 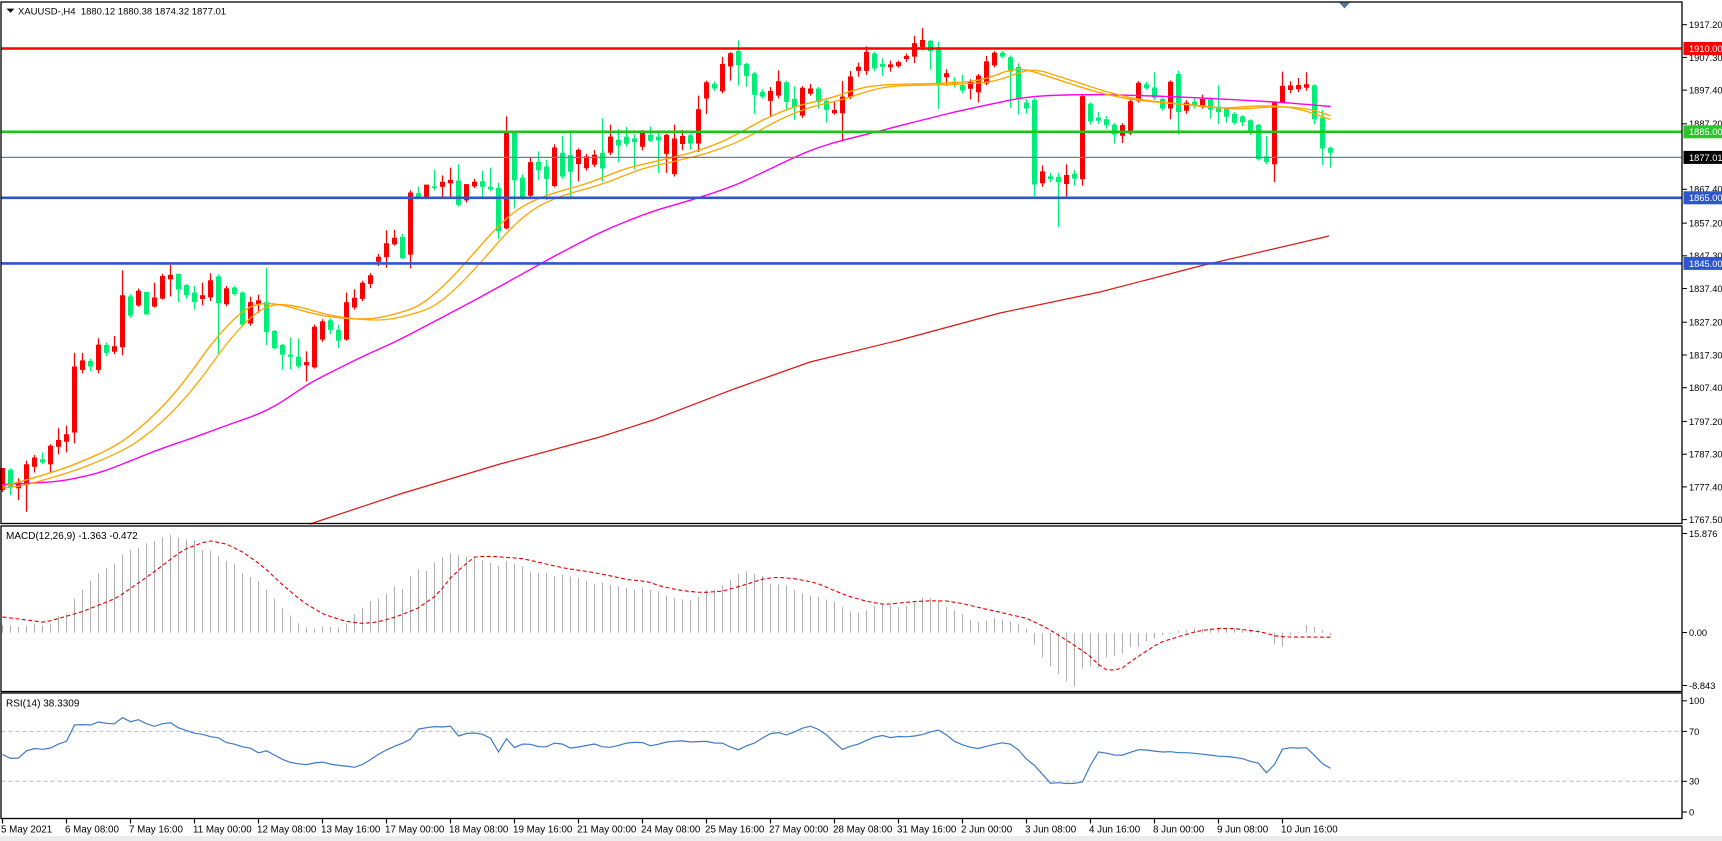 I want to click on svg-text: 31 May 16:00, so click(x=927, y=830).